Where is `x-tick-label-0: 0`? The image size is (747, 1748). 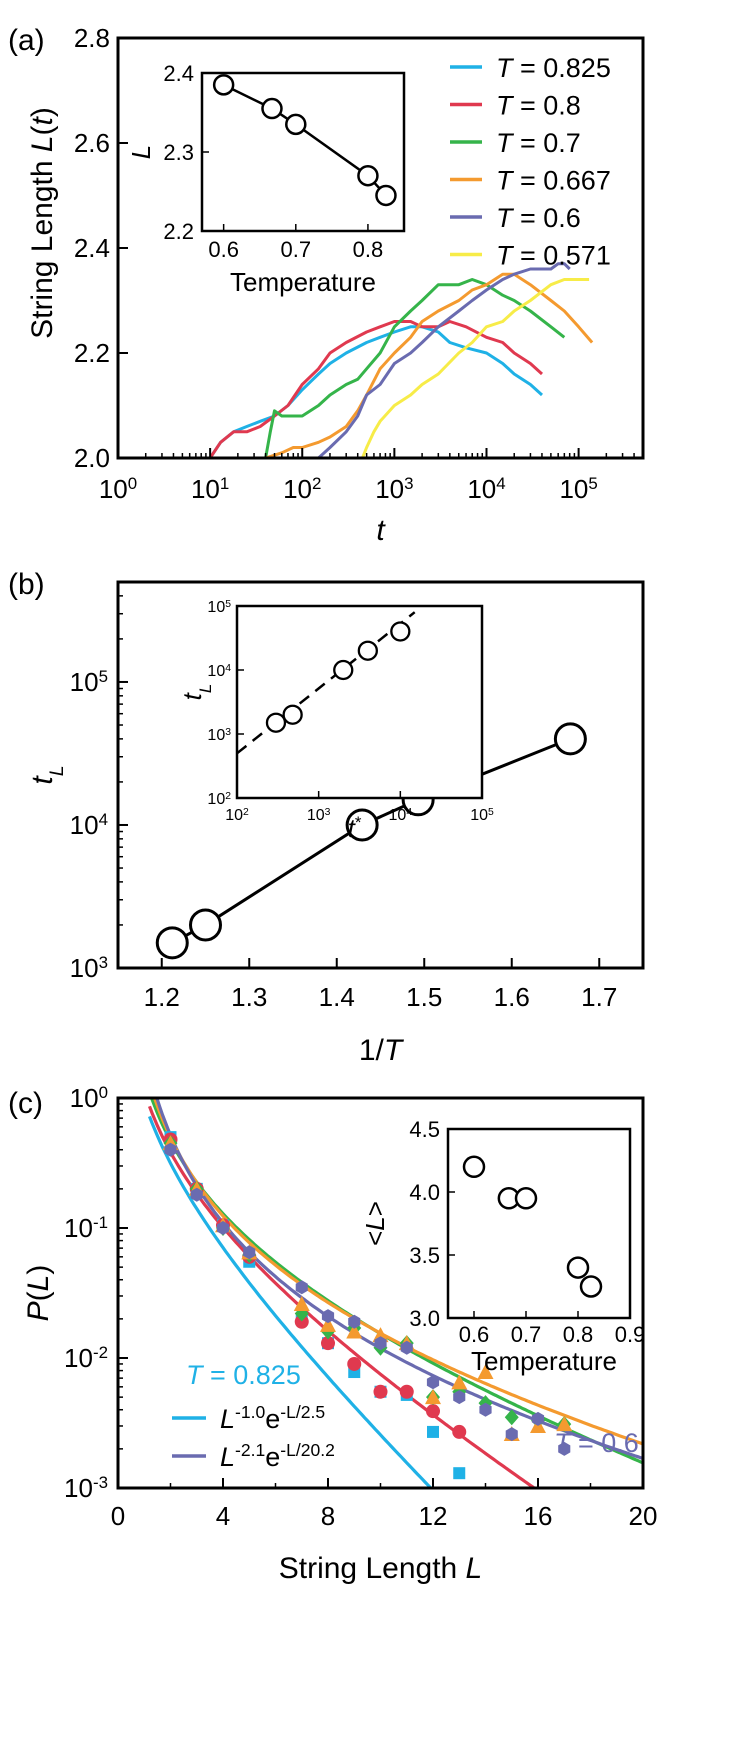
x-tick-label-0: 0 is located at coordinates (118, 1516).